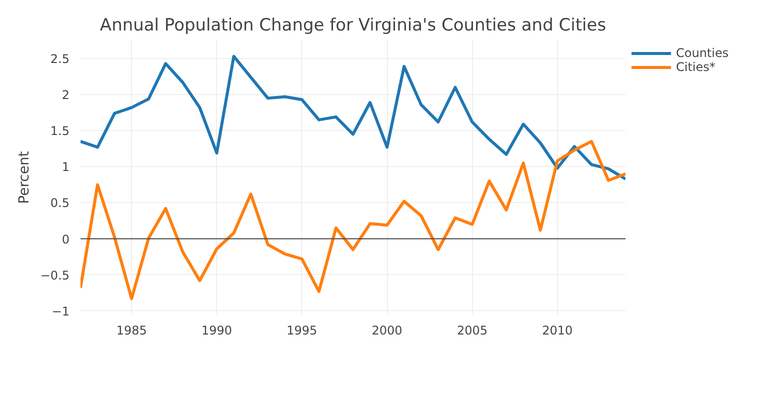 Image resolution: width=774 pixels, height=398 pixels. What do you see at coordinates (60, 59) in the screenshot?
I see `y-tick-label: 2.5` at bounding box center [60, 59].